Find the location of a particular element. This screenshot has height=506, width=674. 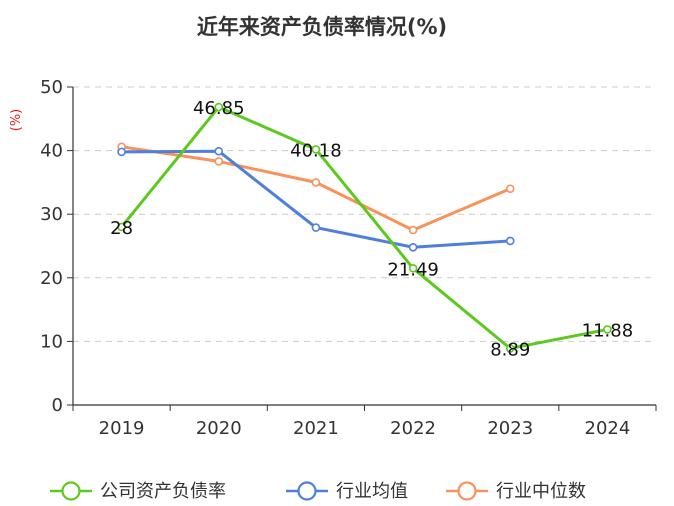

x-tick-label: 2020 is located at coordinates (219, 428).